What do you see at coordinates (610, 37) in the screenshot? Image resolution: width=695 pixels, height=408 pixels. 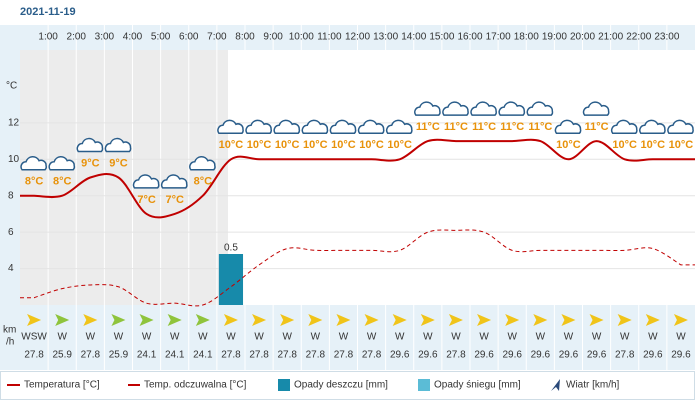 I see `hour-label: 21:00` at bounding box center [610, 37].